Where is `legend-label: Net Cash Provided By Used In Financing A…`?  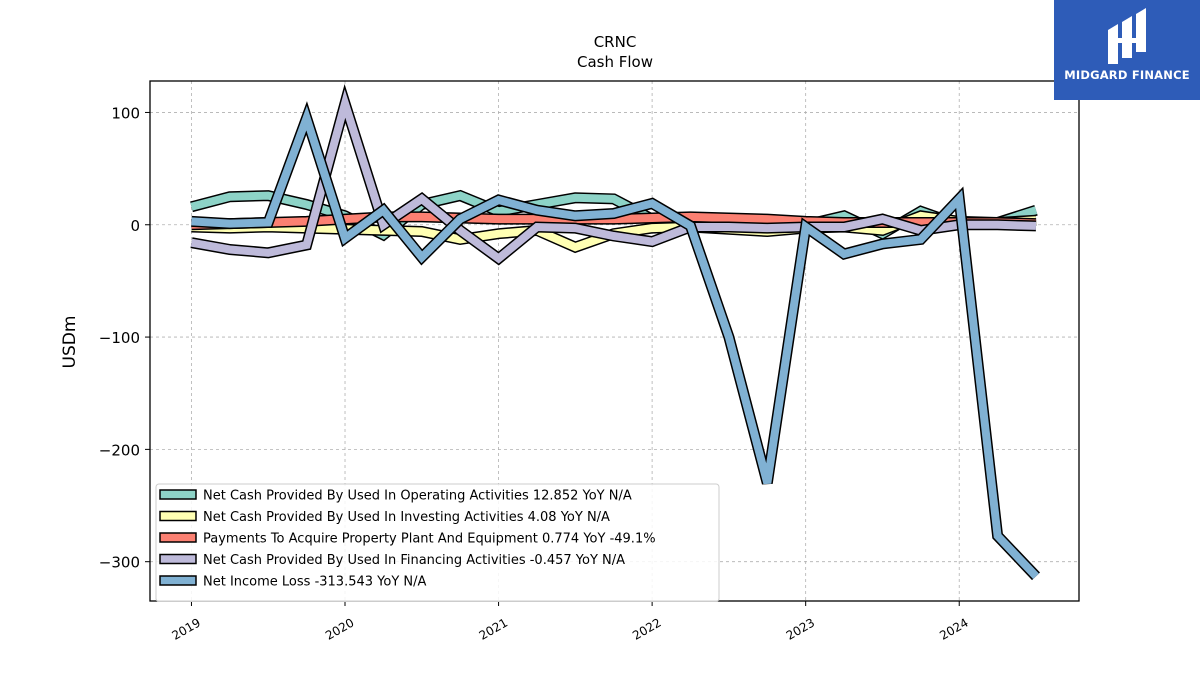
legend-label: Net Cash Provided By Used In Financing A… is located at coordinates (414, 560).